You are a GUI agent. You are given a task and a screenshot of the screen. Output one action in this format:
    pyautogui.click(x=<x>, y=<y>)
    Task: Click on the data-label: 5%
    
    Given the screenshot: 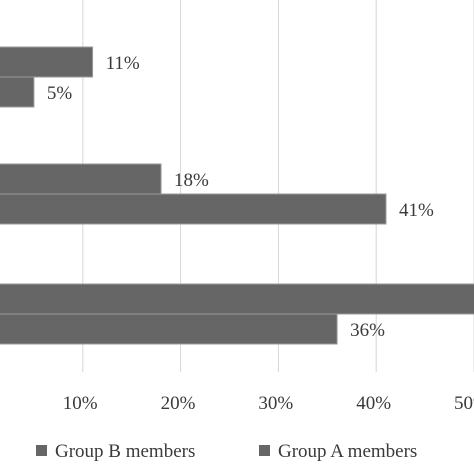 What is the action you would take?
    pyautogui.click(x=60, y=93)
    